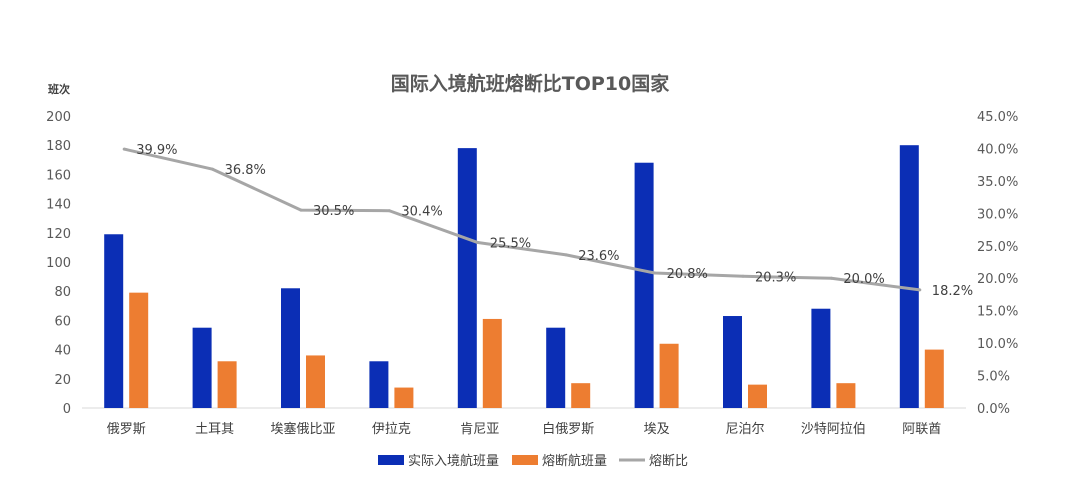  Describe the element at coordinates (62, 292) in the screenshot. I see `y-left-tick-label: 80` at that location.